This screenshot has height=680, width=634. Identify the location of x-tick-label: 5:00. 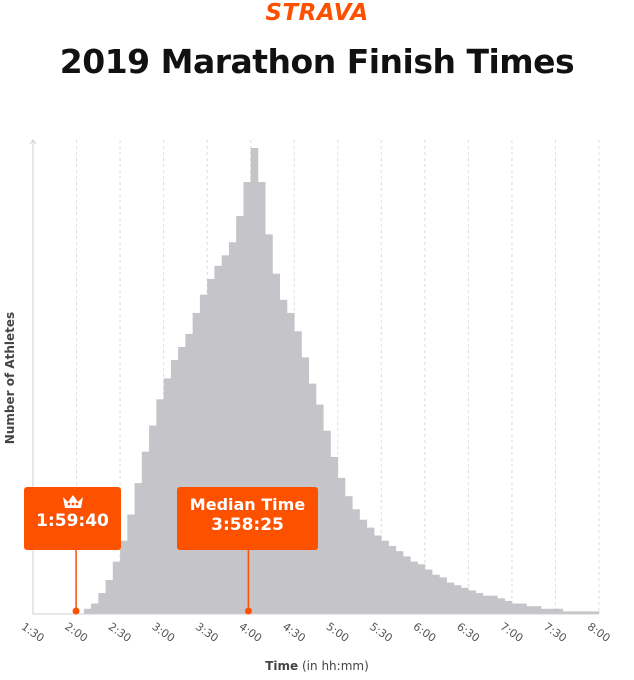
(338, 632).